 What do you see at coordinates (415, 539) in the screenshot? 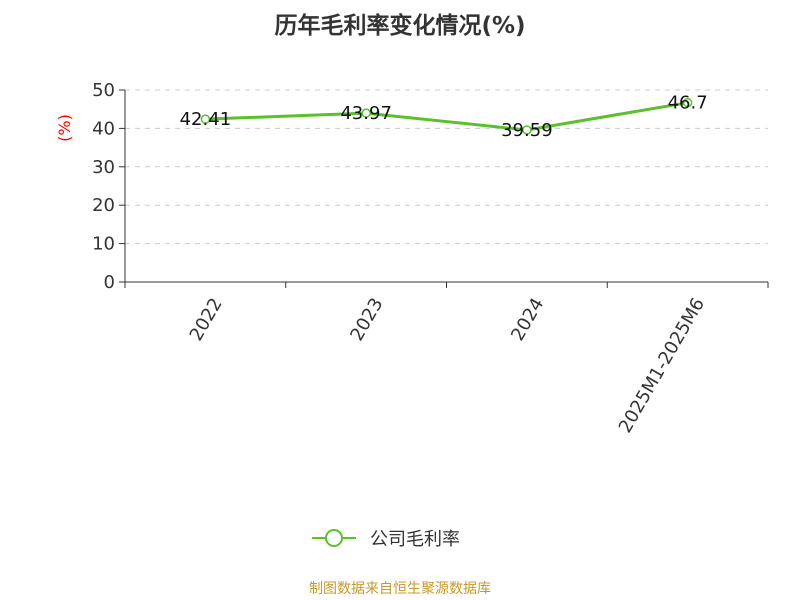
I see `legend-label: 公司毛利率` at bounding box center [415, 539].